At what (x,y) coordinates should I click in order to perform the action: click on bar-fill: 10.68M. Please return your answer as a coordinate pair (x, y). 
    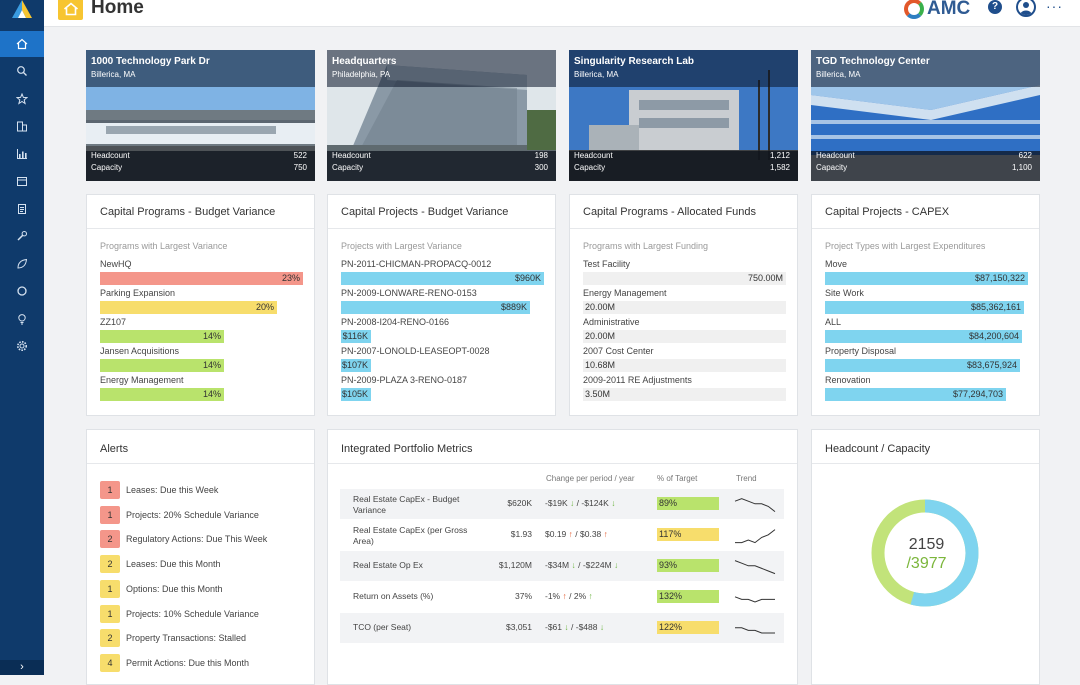
    Looking at the image, I should click on (600, 365).